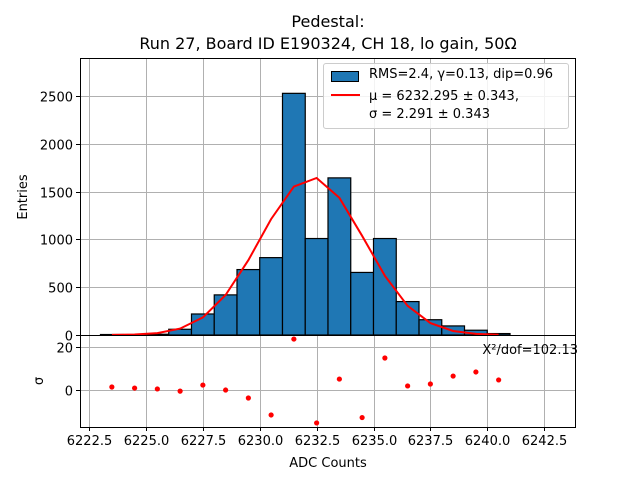  What do you see at coordinates (56, 241) in the screenshot?
I see `y-tick-label: 1000` at bounding box center [56, 241].